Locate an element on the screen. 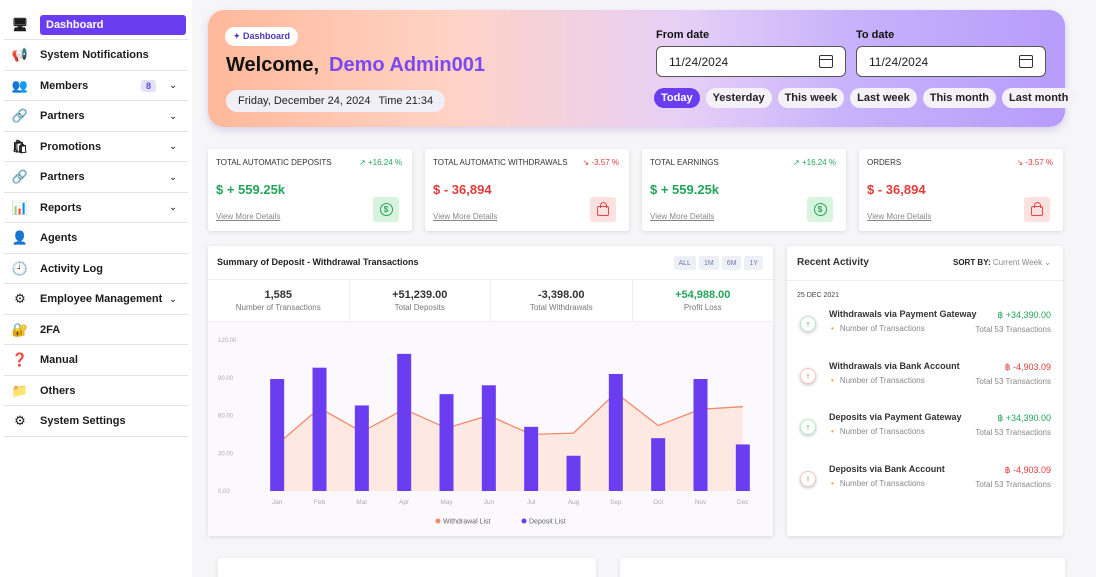 The height and width of the screenshot is (577, 1096). sidebar-item-promotions: 🛍 Promotions ⌄ is located at coordinates (96, 147).